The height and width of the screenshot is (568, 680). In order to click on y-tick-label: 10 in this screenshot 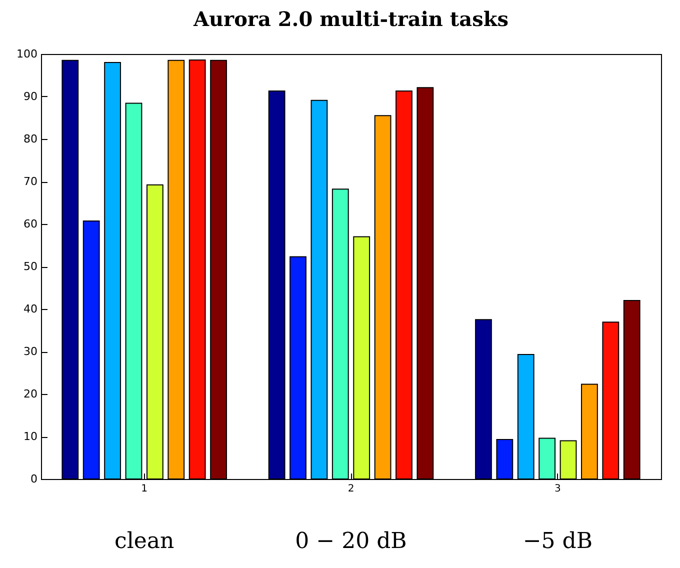, I will do `click(31, 436)`.